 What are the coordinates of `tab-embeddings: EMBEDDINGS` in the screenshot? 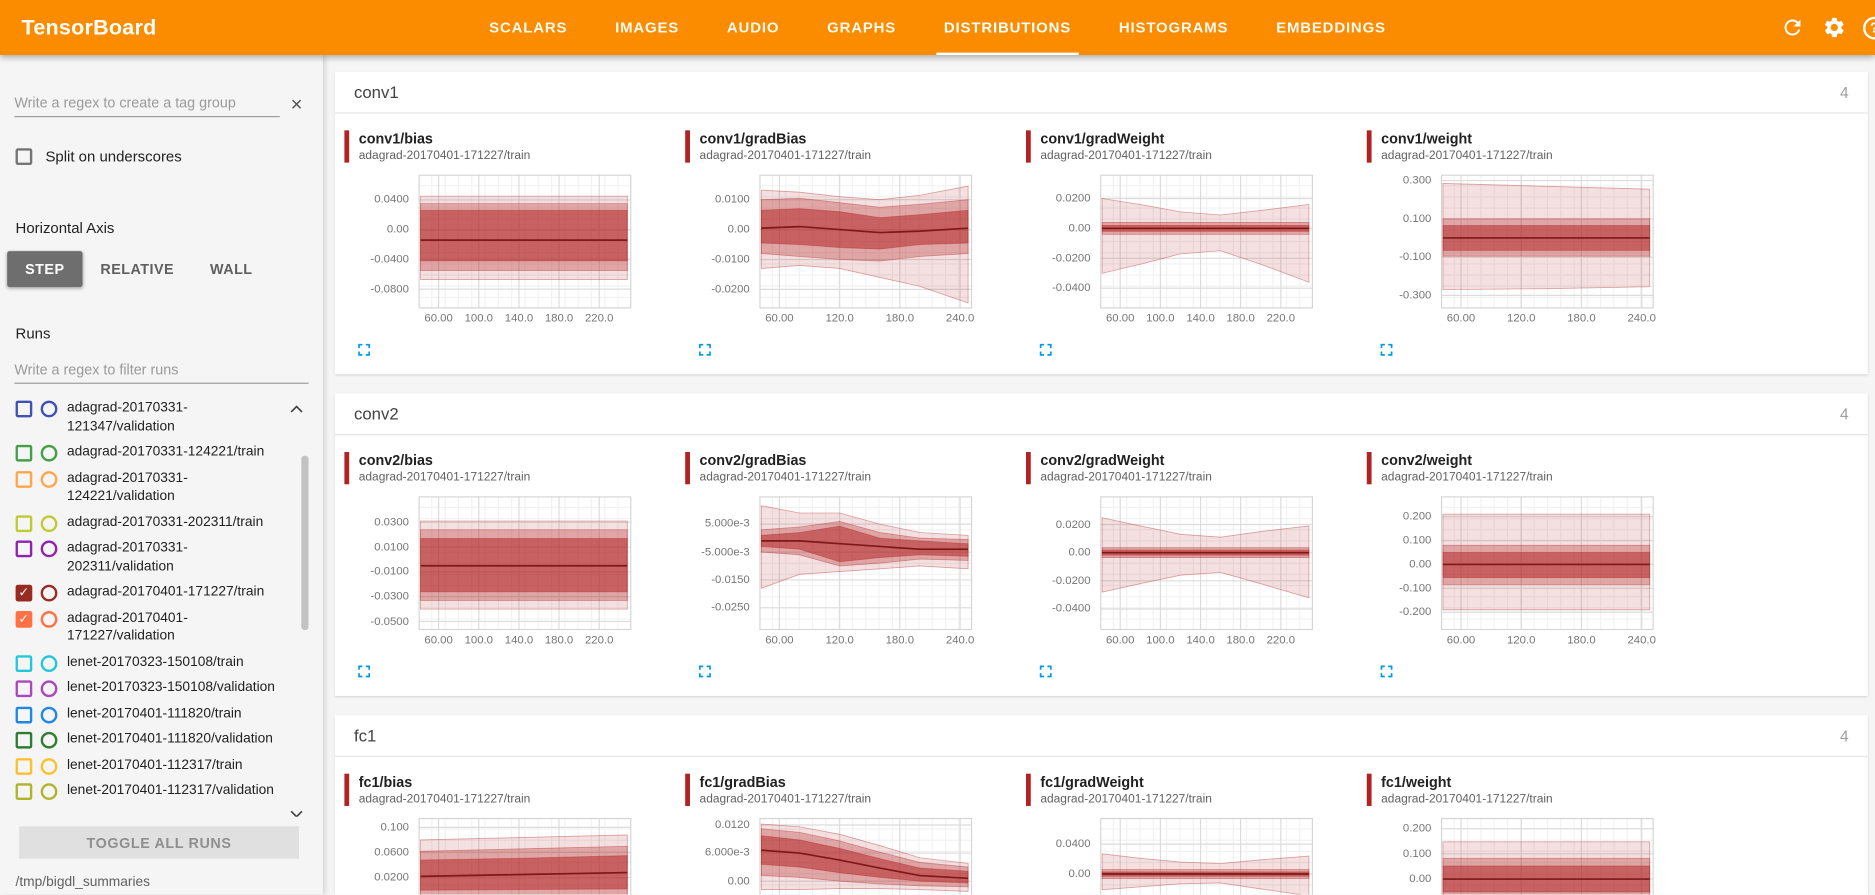 It's located at (1331, 27).